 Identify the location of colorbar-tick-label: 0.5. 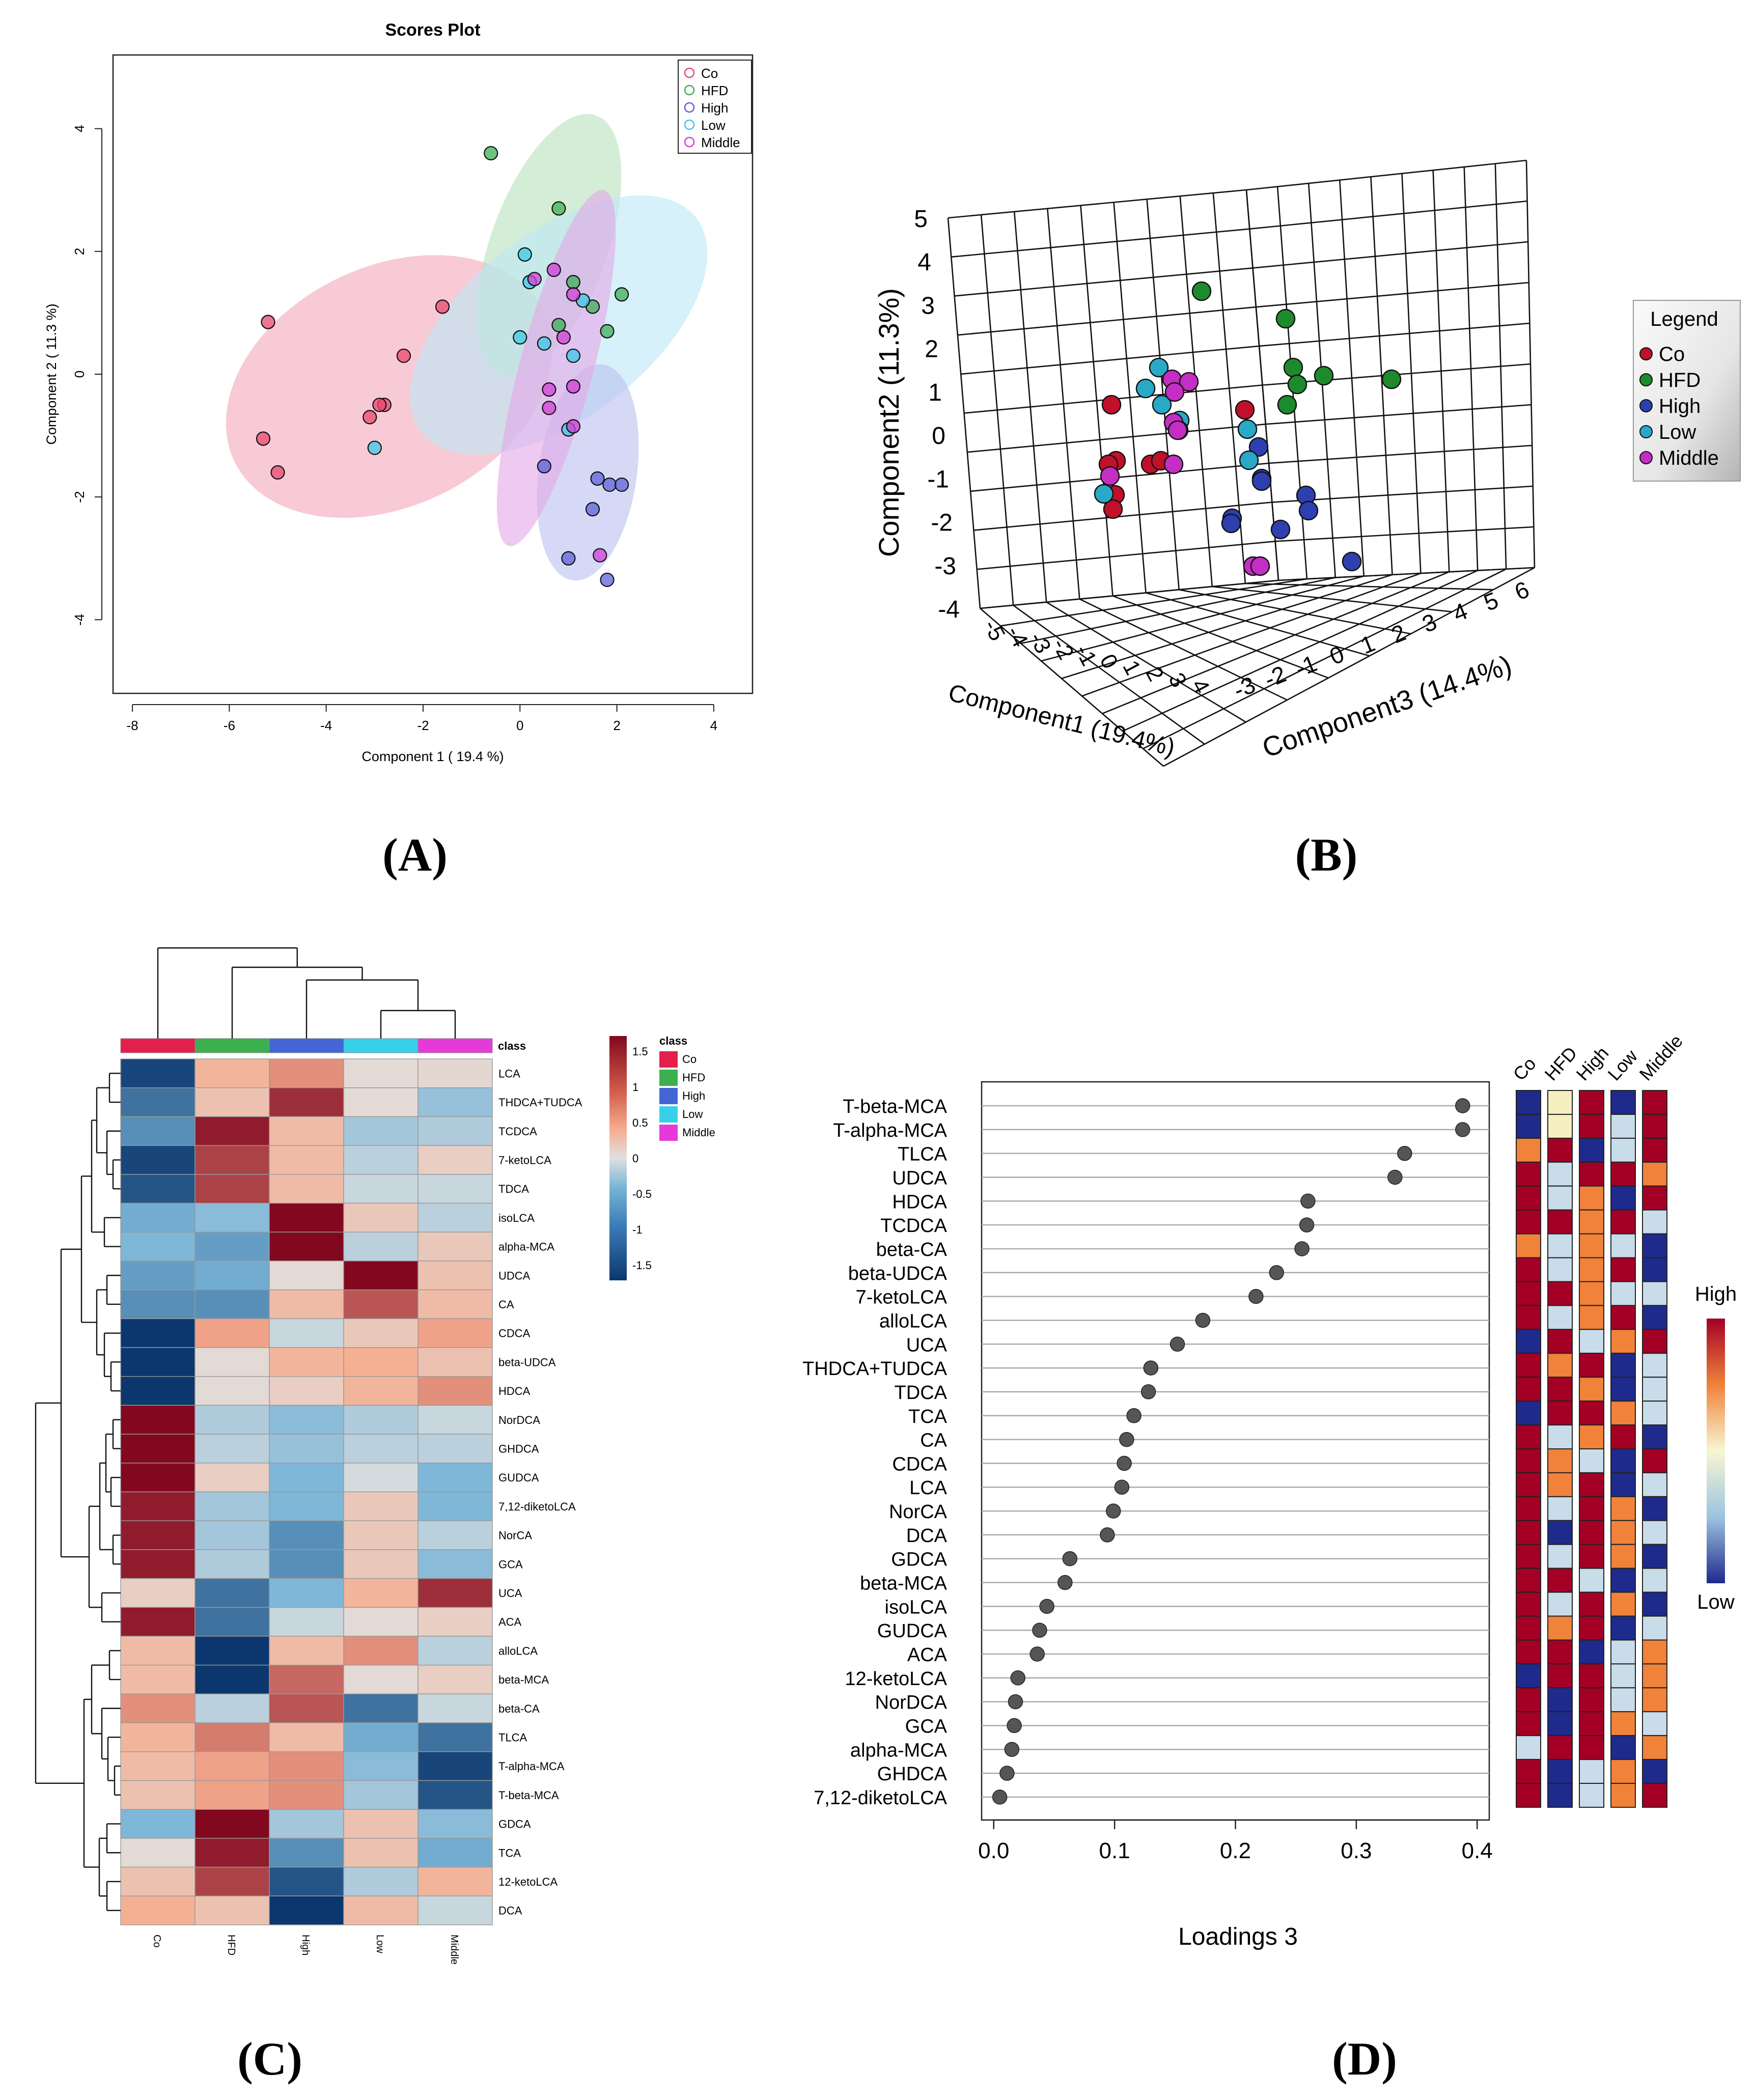
(640, 1122).